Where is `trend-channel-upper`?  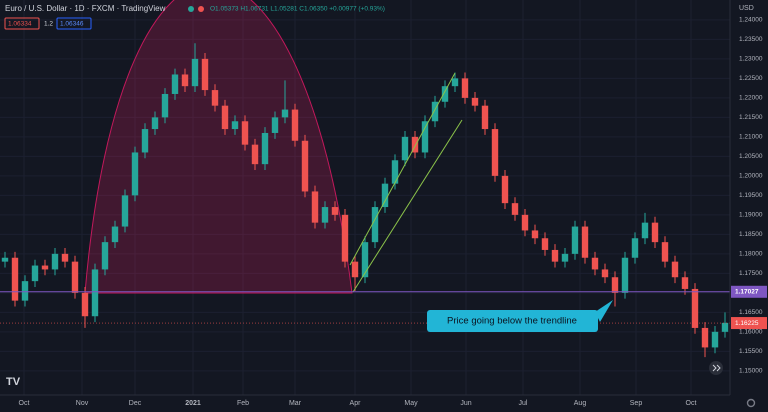
trend-channel-upper is located at coordinates (402, 169).